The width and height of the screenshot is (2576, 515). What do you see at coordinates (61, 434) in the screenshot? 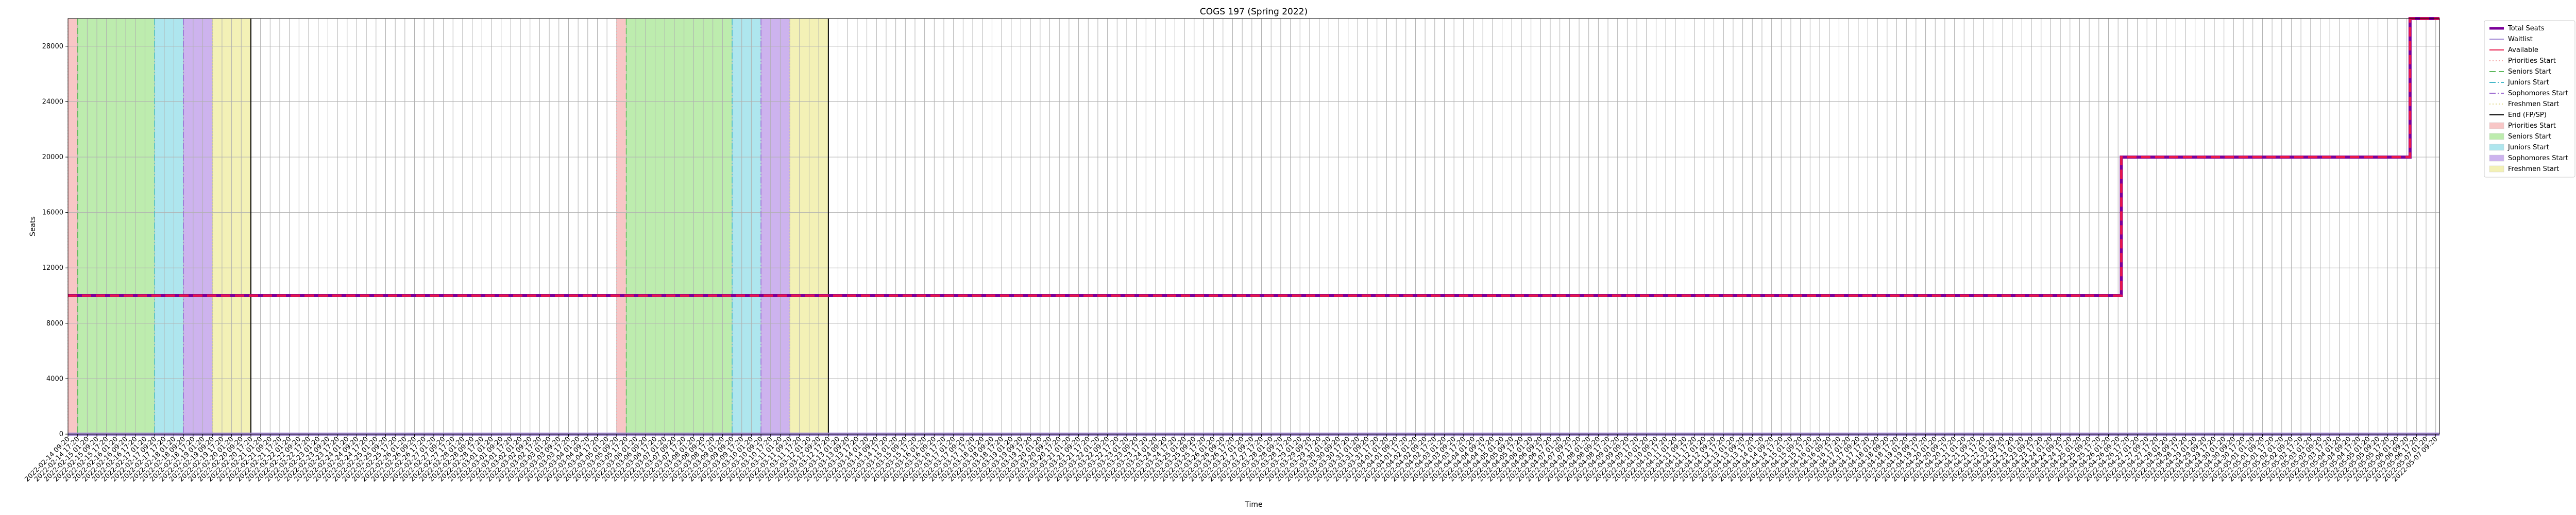
I see `y-tick-label: 0` at bounding box center [61, 434].